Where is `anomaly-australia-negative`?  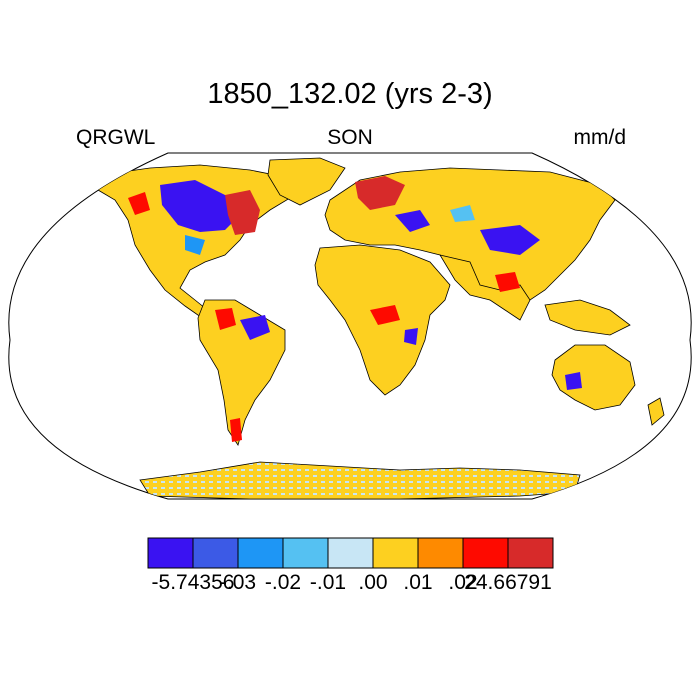
anomaly-australia-negative is located at coordinates (573, 381).